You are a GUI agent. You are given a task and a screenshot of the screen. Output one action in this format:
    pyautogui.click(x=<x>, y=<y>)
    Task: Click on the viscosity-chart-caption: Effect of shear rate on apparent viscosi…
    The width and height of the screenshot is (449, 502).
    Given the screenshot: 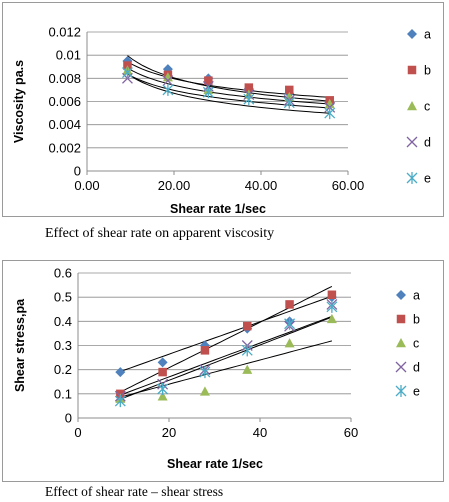 What is the action you would take?
    pyautogui.click(x=160, y=233)
    